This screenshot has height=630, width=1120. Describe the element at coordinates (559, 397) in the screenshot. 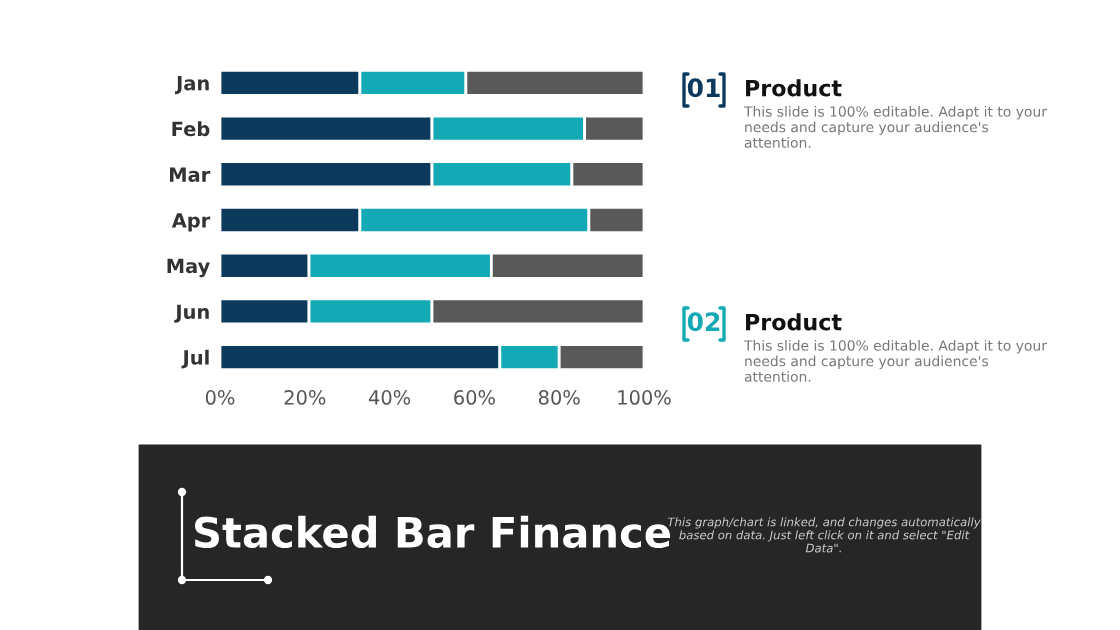

I see `x-tick-label: 80%` at that location.